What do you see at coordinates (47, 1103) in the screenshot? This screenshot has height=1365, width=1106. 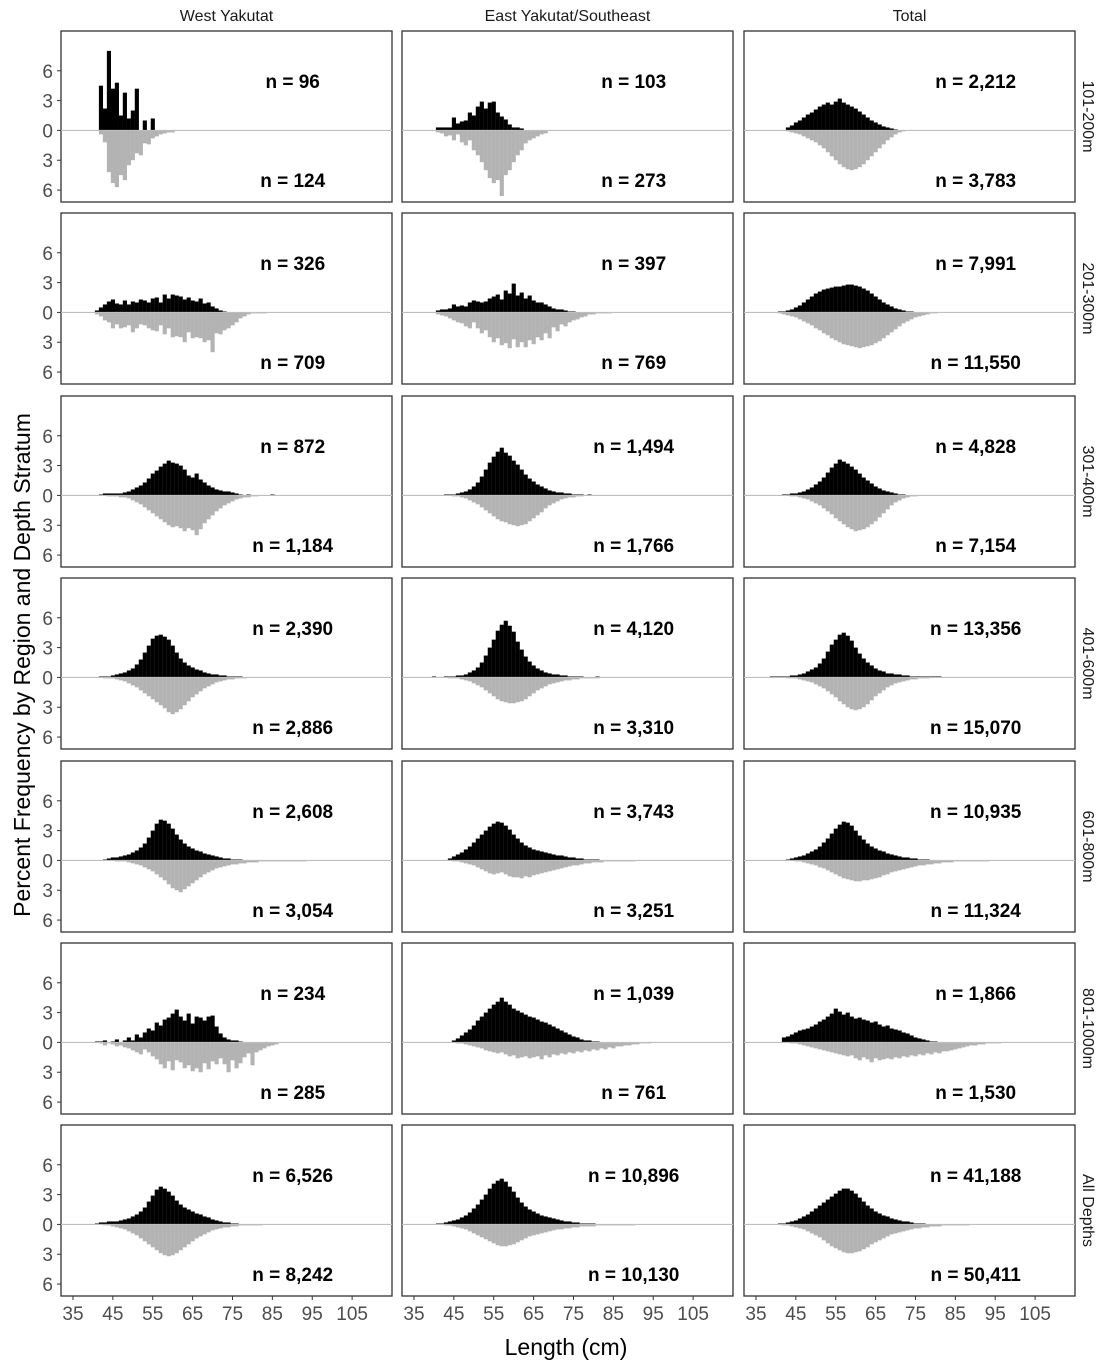 I see `y-tick-label: 6` at bounding box center [47, 1103].